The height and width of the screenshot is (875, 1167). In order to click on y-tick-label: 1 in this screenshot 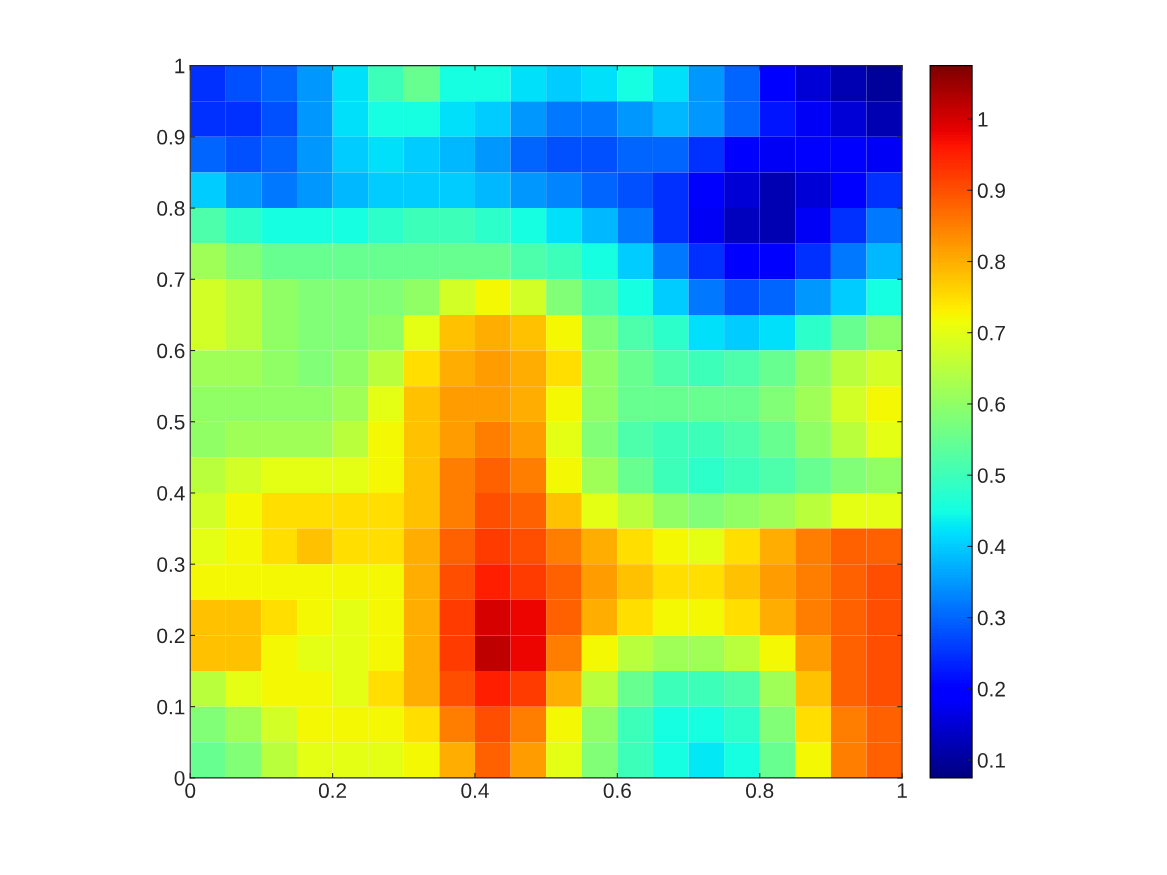, I will do `click(180, 66)`.